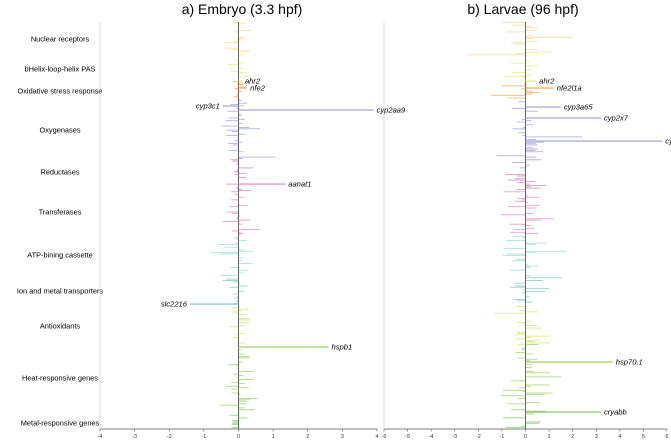 The height and width of the screenshot is (443, 671). I want to click on x-tick-label: 3, so click(342, 437).